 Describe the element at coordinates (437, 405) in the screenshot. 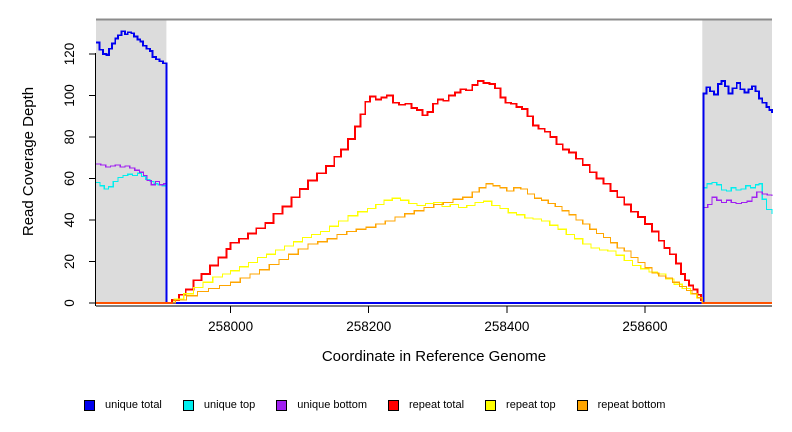

I see `legend-label-repeat-total: repeat total` at that location.